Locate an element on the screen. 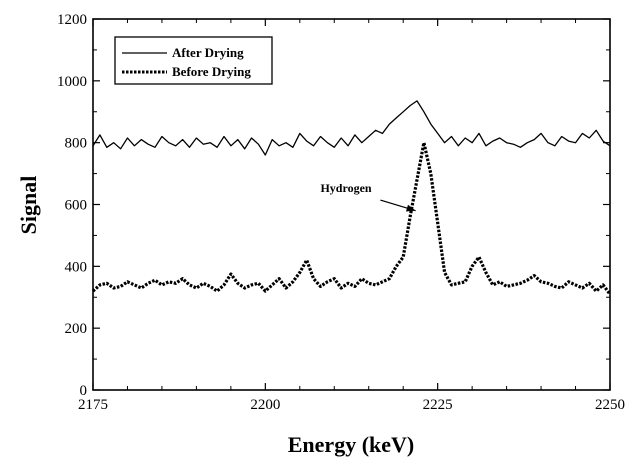 The image size is (640, 472). x-tick-label: 2250 is located at coordinates (610, 405).